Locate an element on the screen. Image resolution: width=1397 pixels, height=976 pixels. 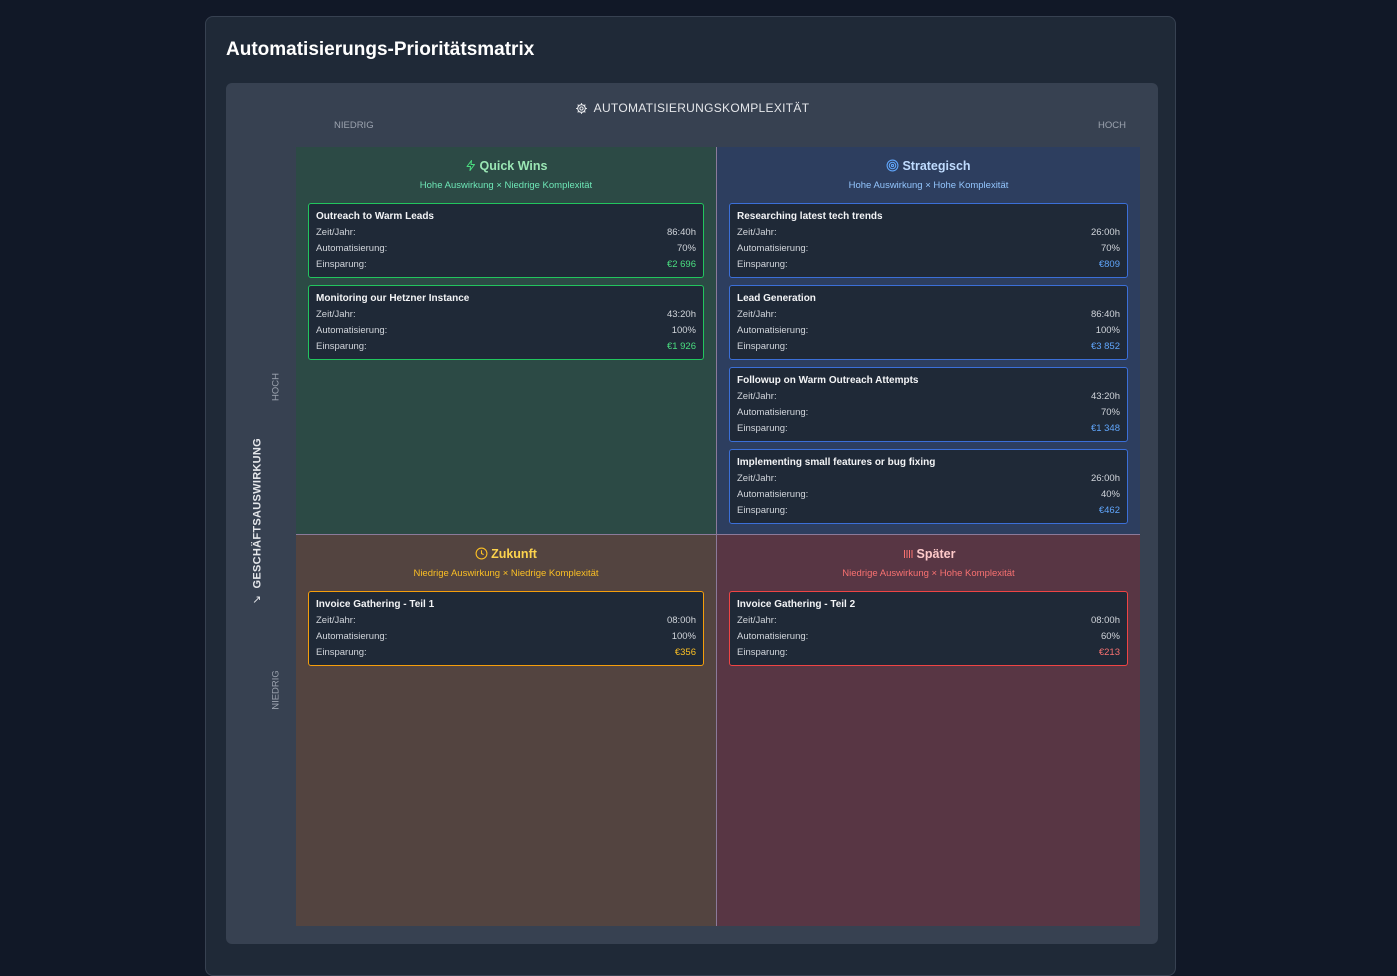
savings-value: €356 is located at coordinates (685, 652).